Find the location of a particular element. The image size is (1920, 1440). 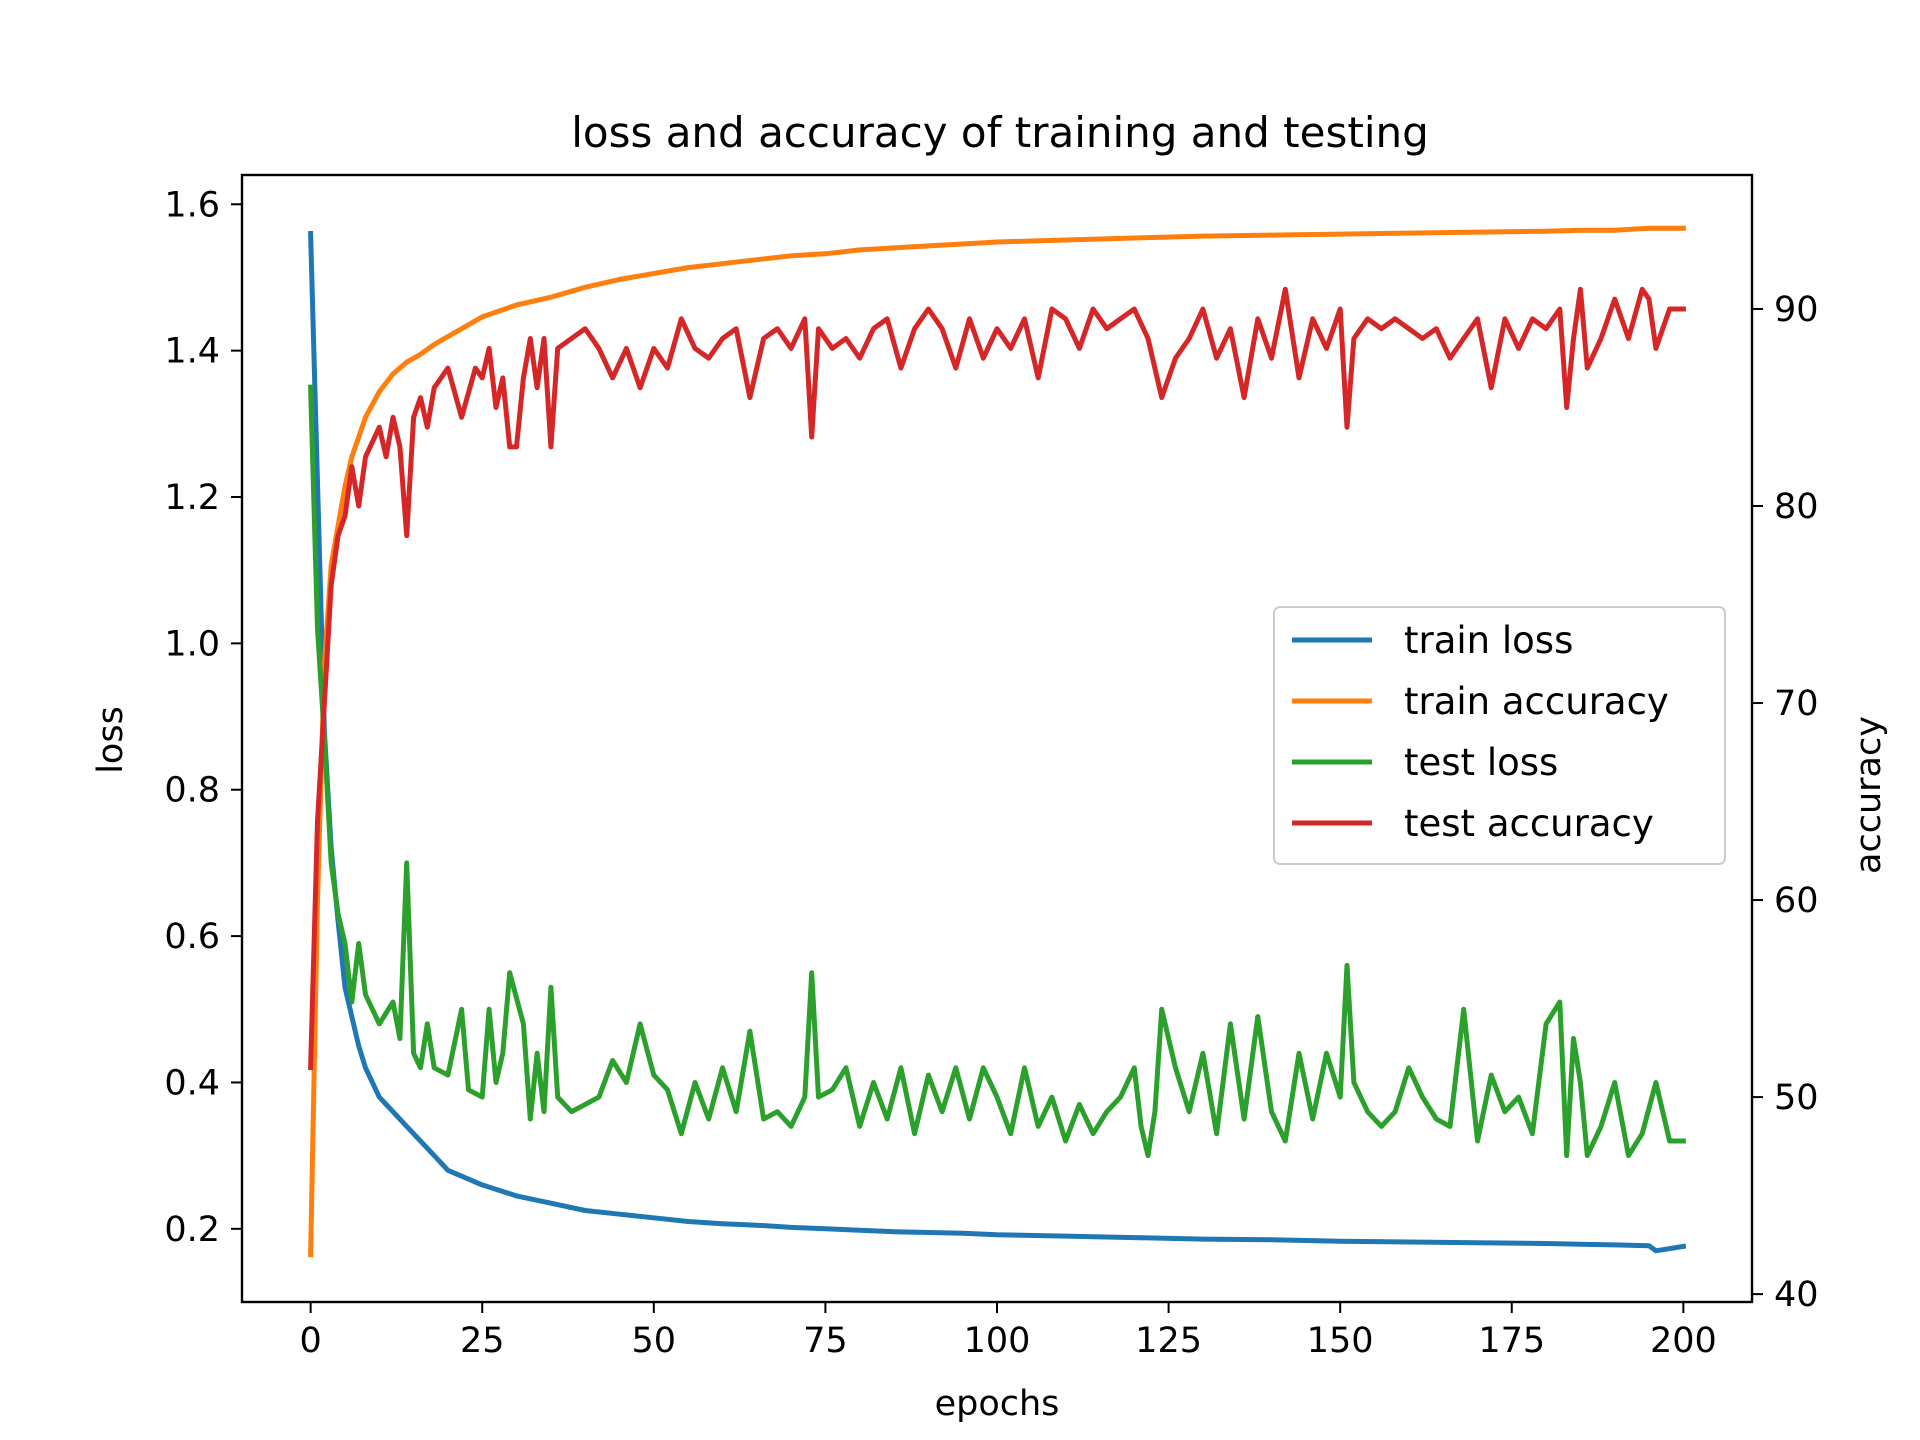

y-left-tick-label: 1.4 is located at coordinates (192, 352).